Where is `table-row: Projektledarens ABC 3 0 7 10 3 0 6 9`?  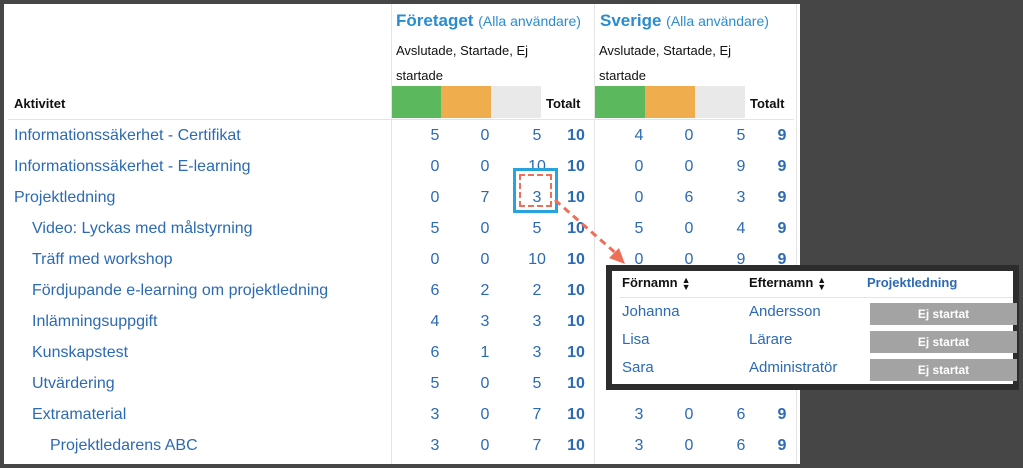
table-row: Projektledarens ABC 3 0 7 10 3 0 6 9 is located at coordinates (398, 445).